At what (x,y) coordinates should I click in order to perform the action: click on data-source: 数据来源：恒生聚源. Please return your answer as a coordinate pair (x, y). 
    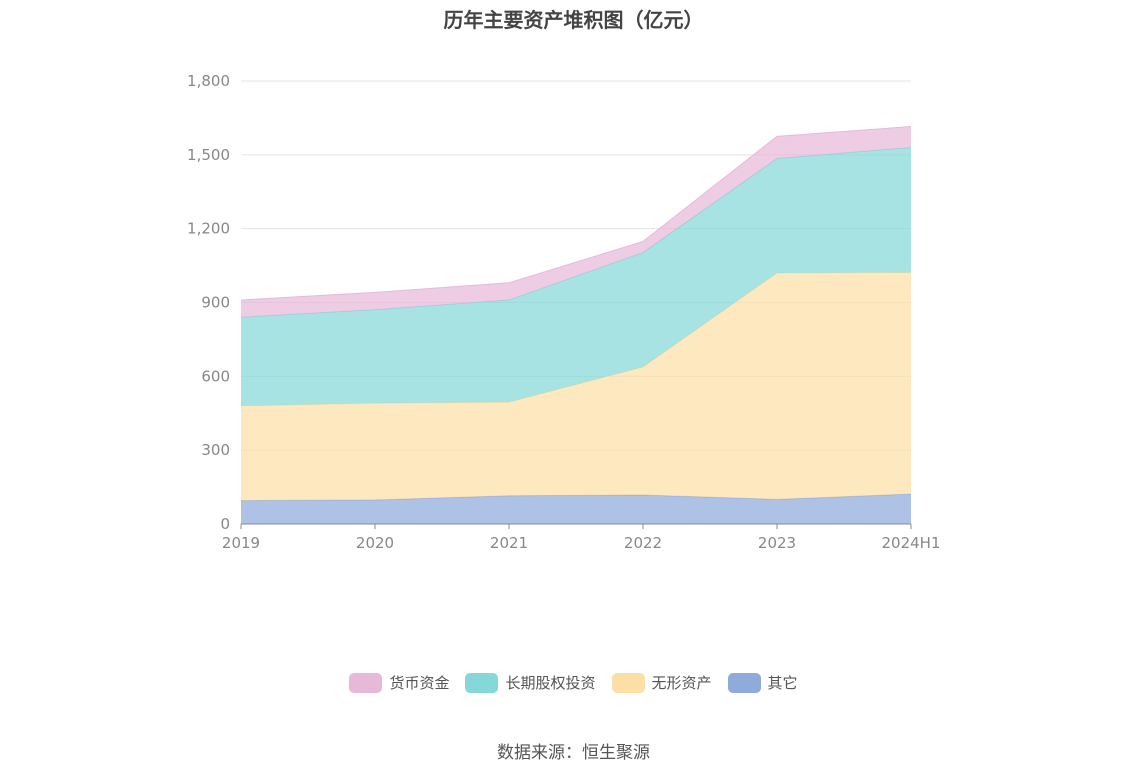
    Looking at the image, I should click on (573, 753).